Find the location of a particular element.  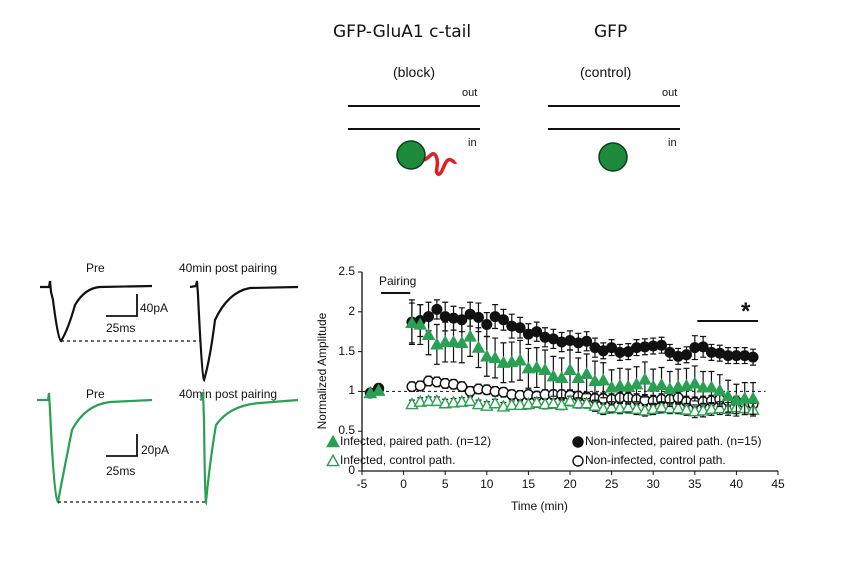

diagram-right-title: GFP is located at coordinates (611, 32).